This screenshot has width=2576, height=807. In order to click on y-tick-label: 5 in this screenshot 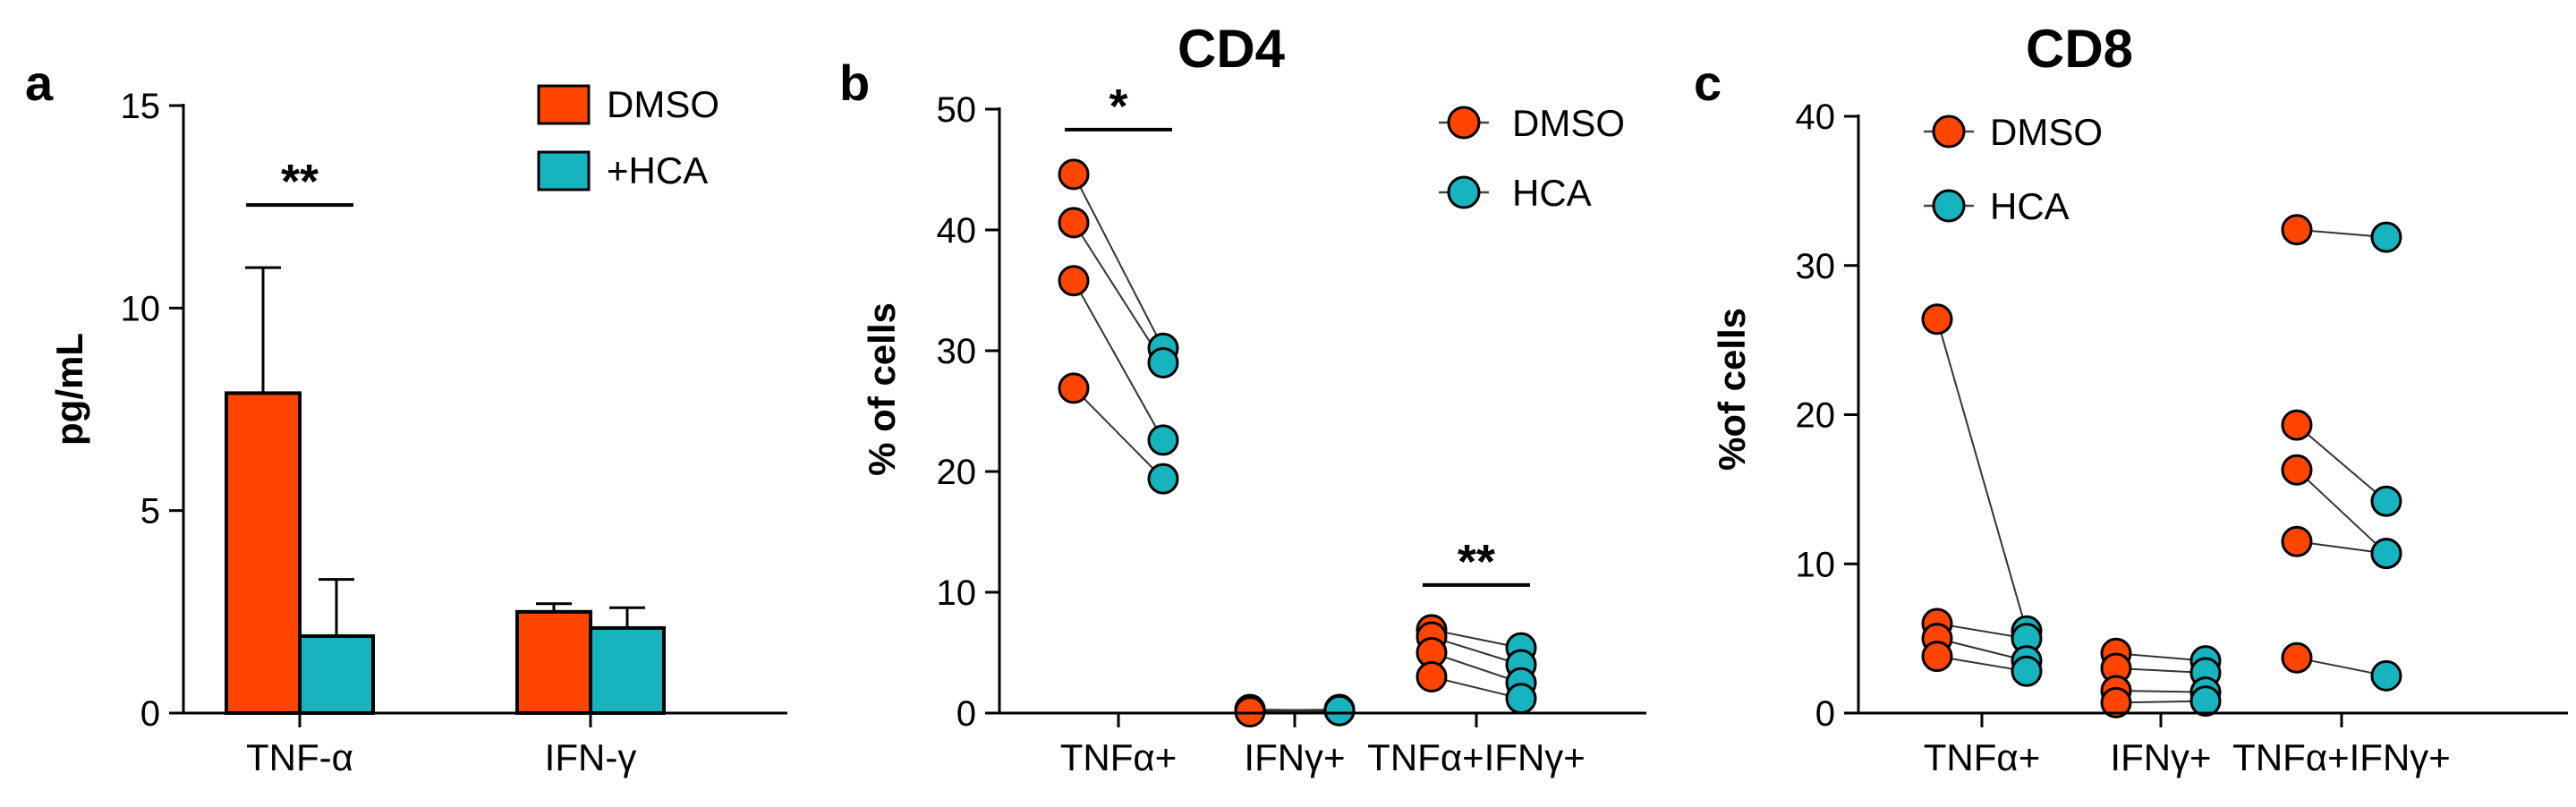, I will do `click(150, 511)`.